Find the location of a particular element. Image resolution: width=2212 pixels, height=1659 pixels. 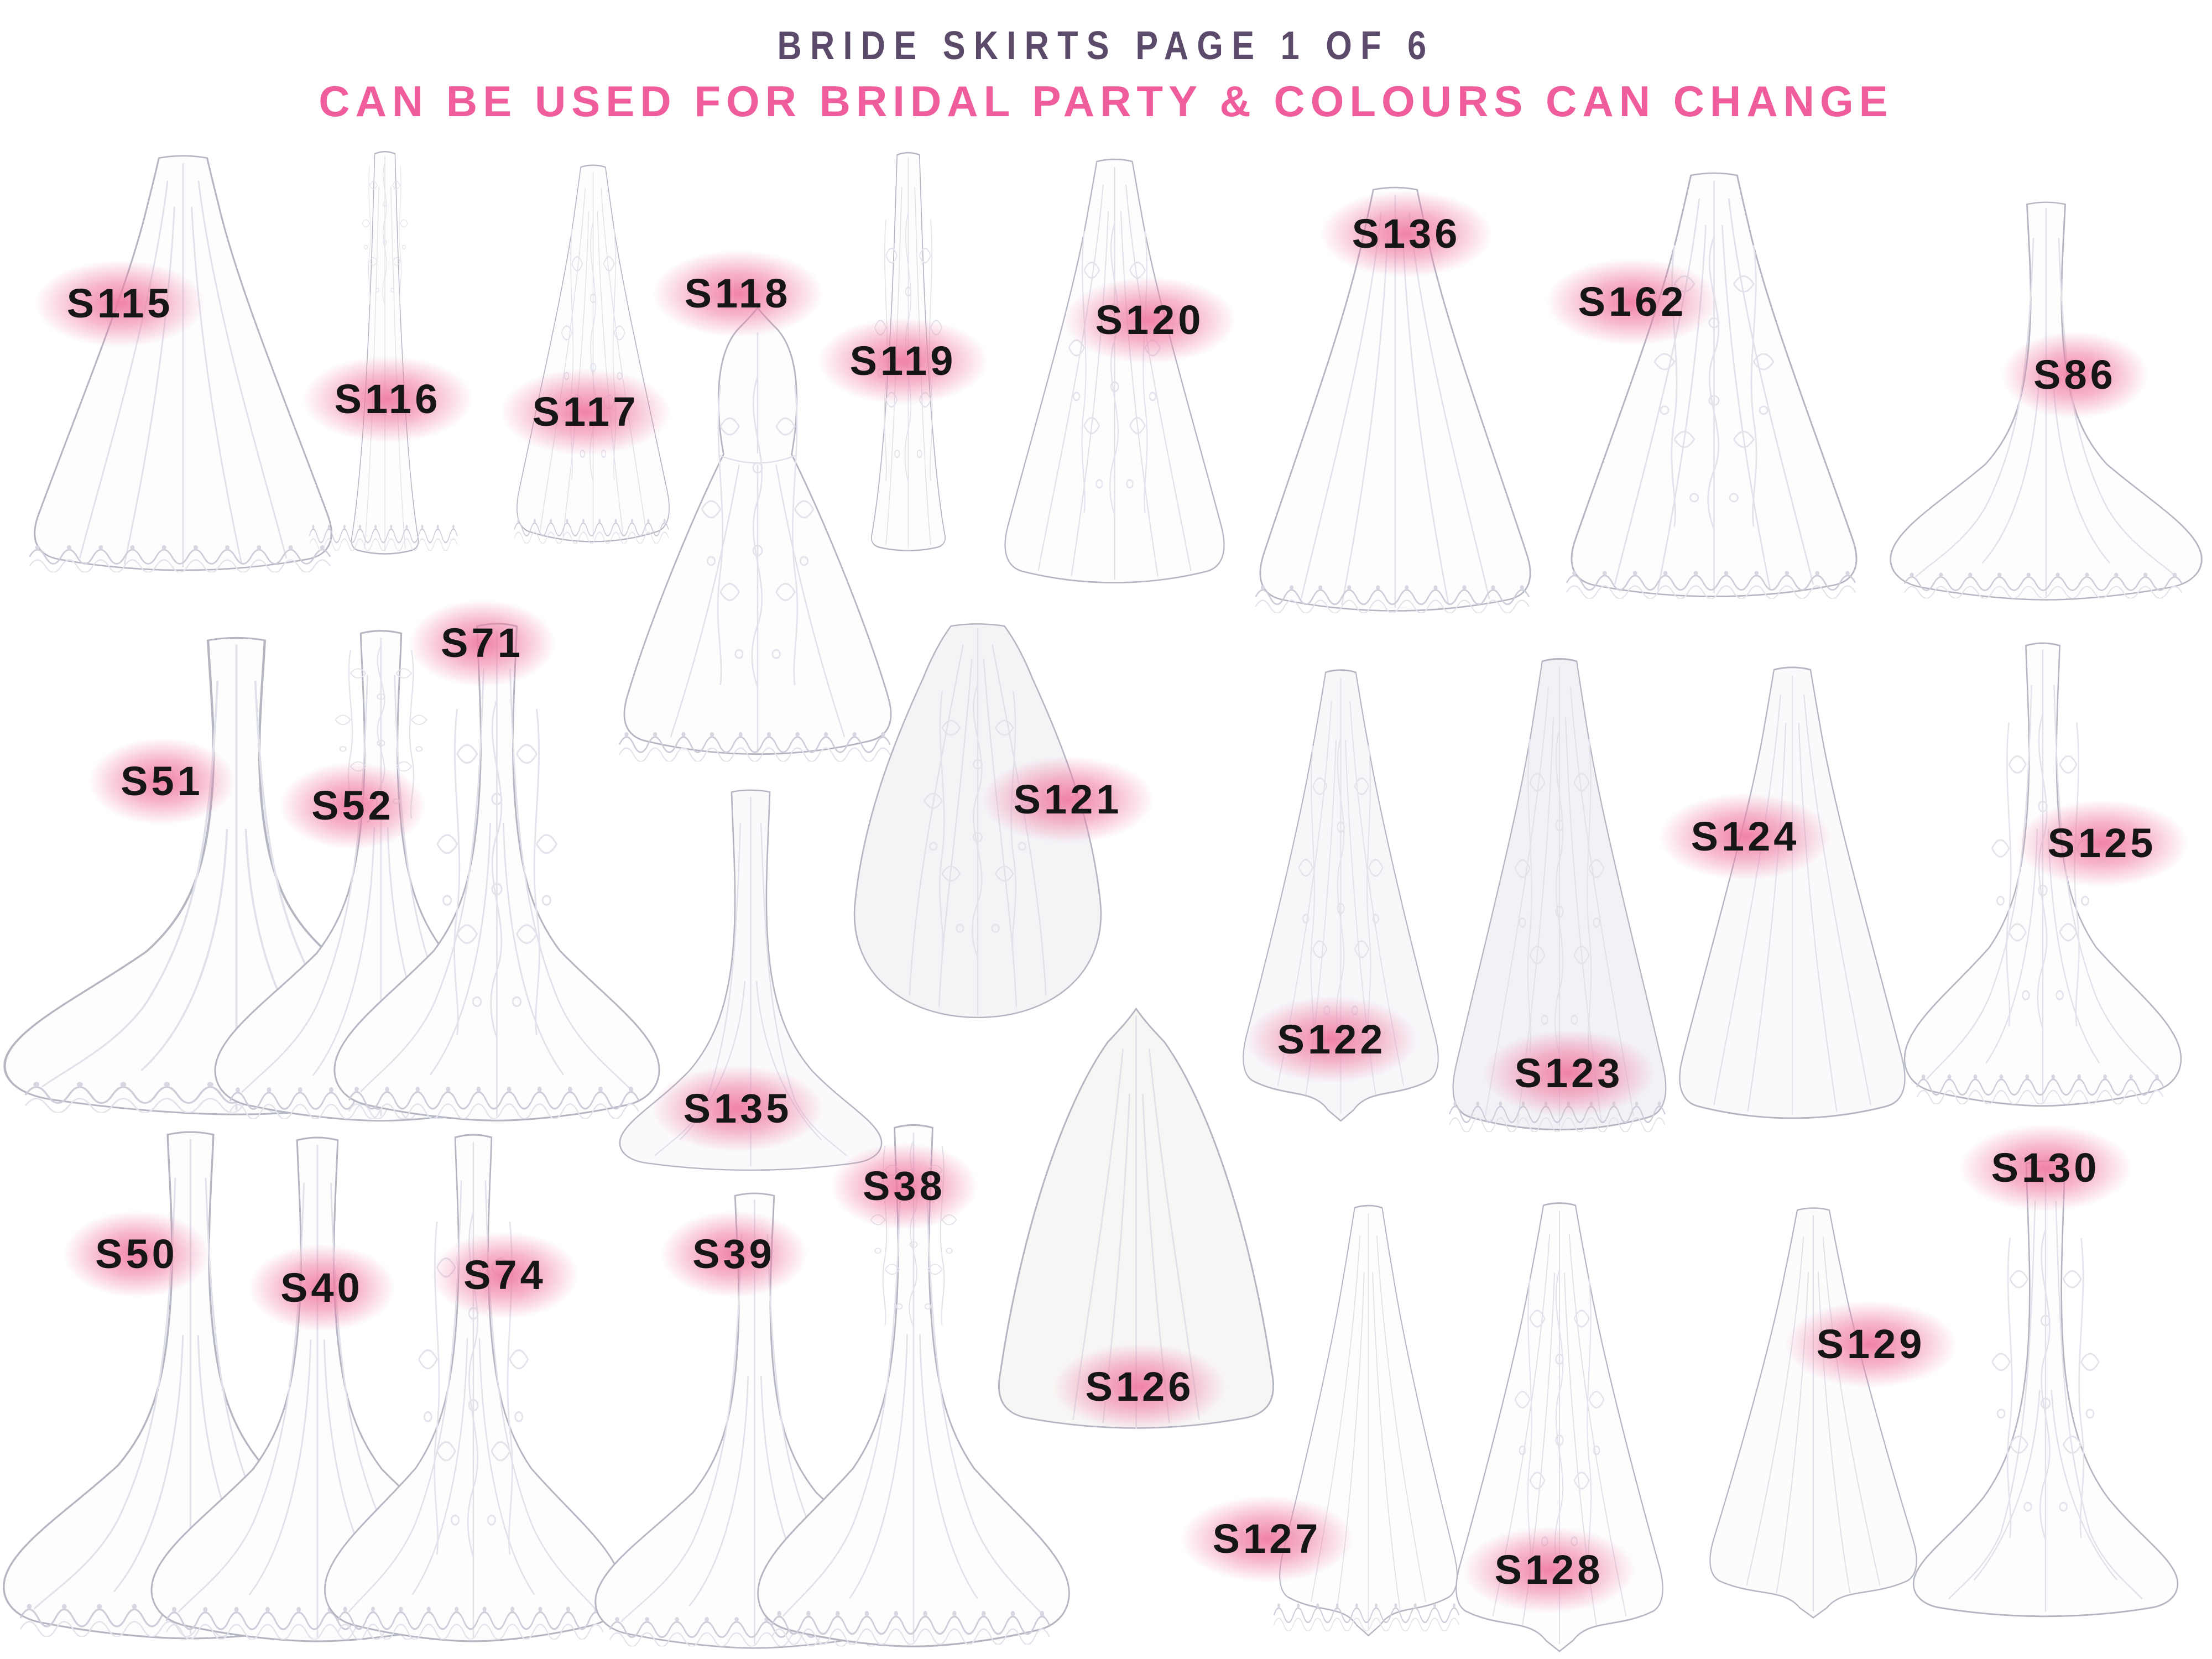

style-code-label-s124: S124 is located at coordinates (1745, 836).